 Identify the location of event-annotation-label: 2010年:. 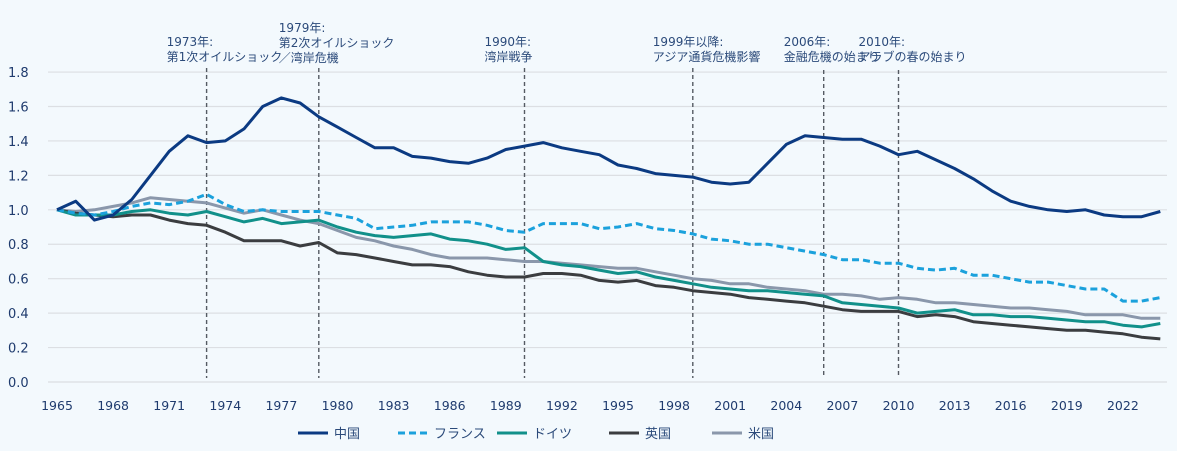
(882, 42).